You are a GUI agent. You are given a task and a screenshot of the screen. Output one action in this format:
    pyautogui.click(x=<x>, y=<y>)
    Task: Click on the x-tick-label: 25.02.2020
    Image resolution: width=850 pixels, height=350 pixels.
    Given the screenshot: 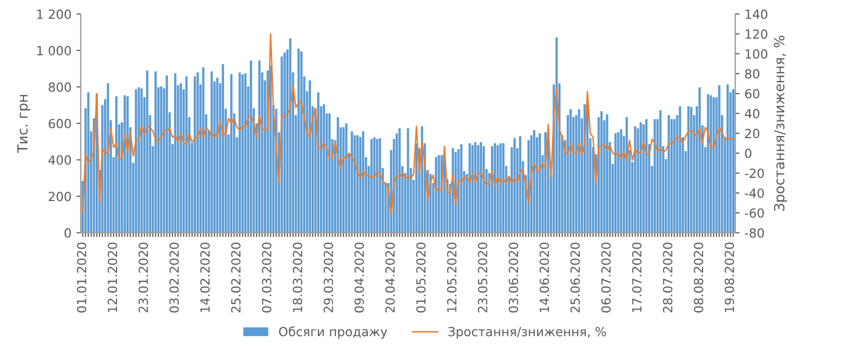 What is the action you would take?
    pyautogui.click(x=236, y=277)
    